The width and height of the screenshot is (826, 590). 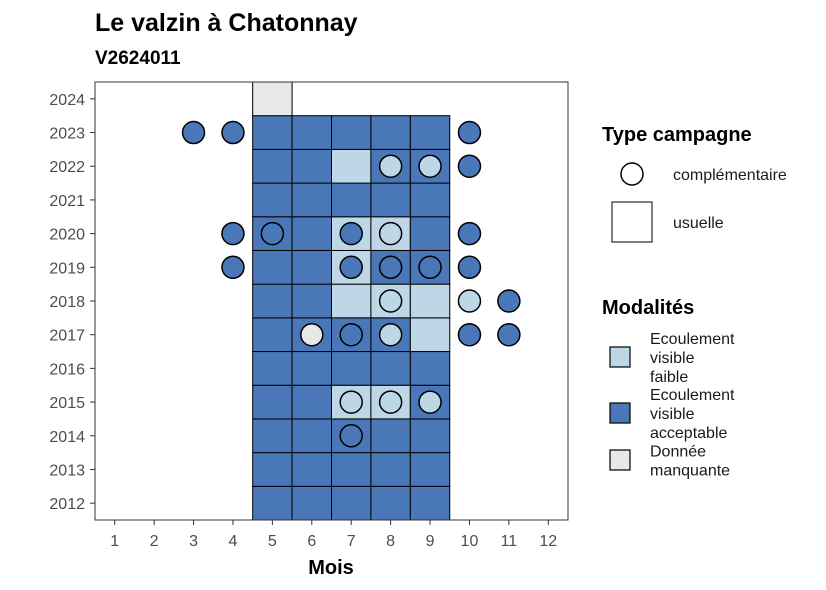 What do you see at coordinates (114, 541) in the screenshot?
I see `x-tick-label: 1` at bounding box center [114, 541].